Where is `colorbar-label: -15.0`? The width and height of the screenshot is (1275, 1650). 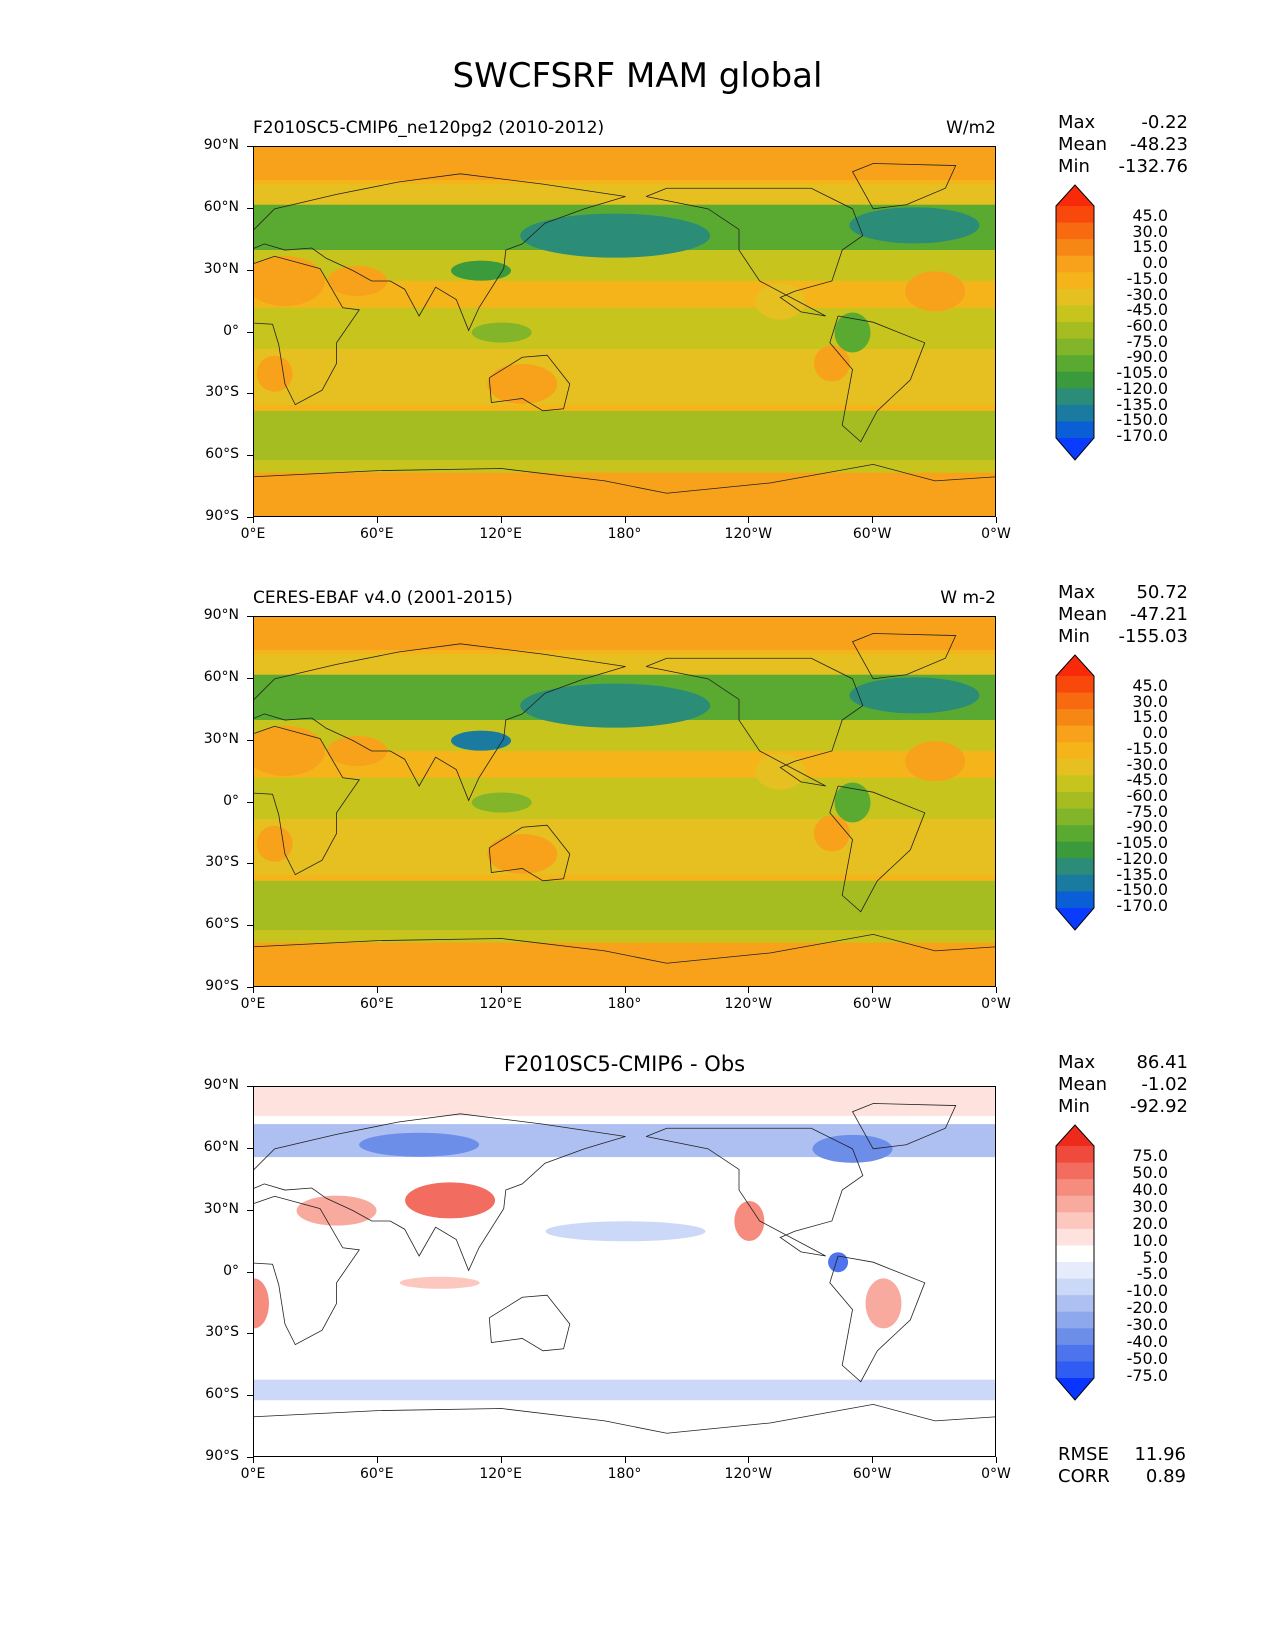 colorbar-label: -15.0 is located at coordinates (1147, 748).